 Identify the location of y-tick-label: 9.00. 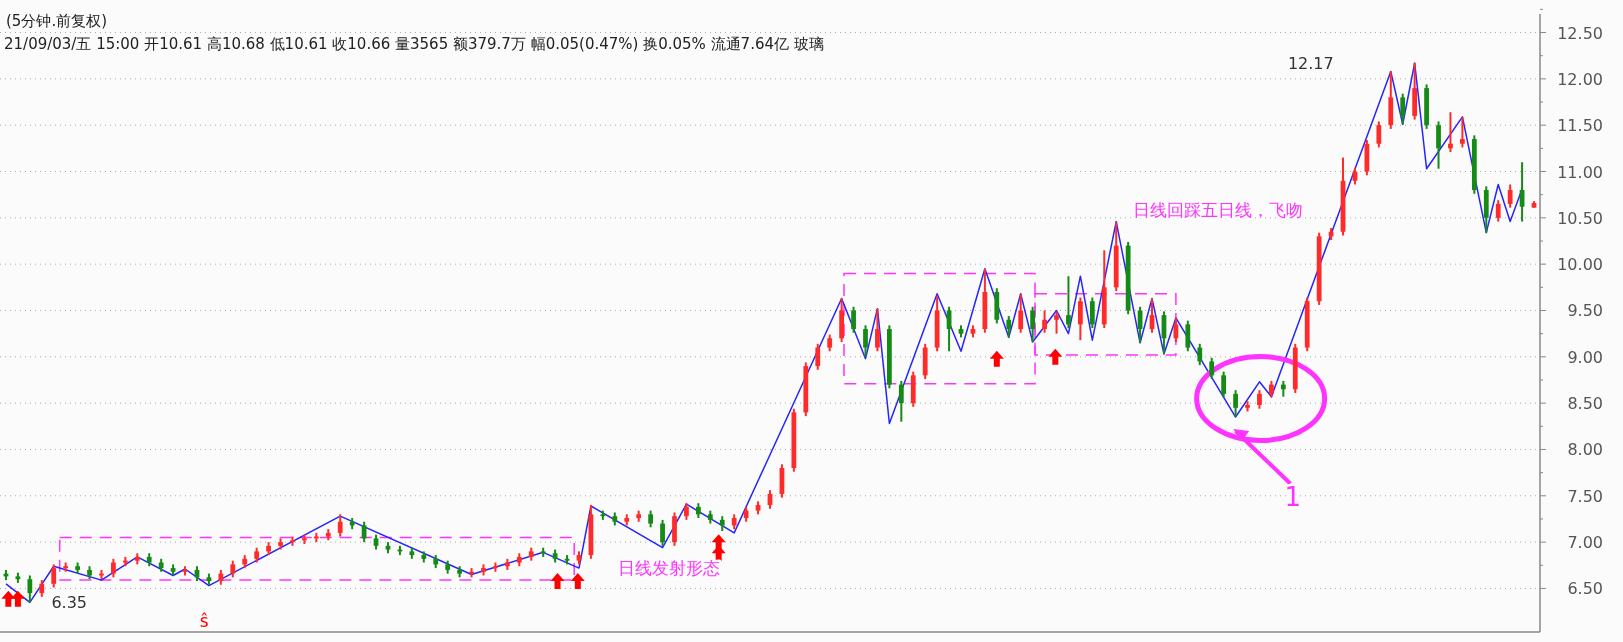
(1585, 357).